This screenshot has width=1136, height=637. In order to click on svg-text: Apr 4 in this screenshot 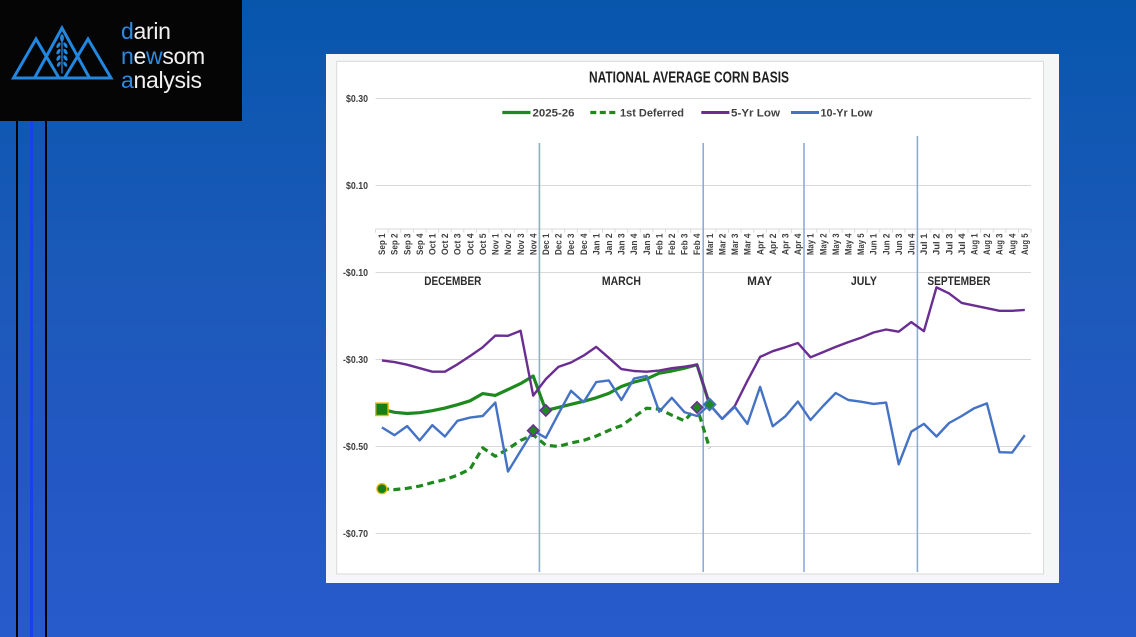, I will do `click(798, 244)`.